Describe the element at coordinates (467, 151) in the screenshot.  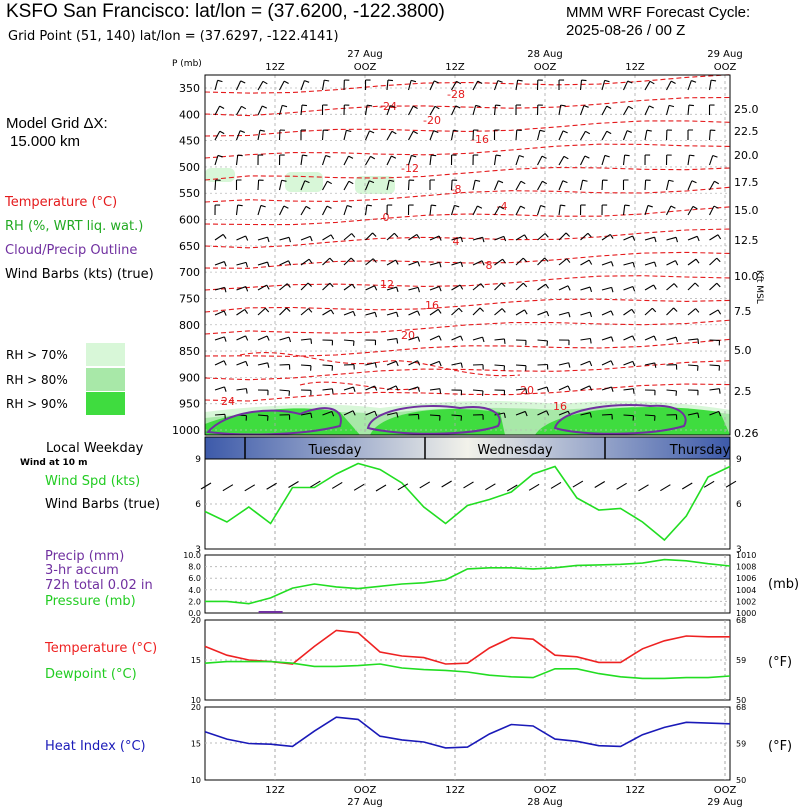
I see `temperature-contour` at that location.